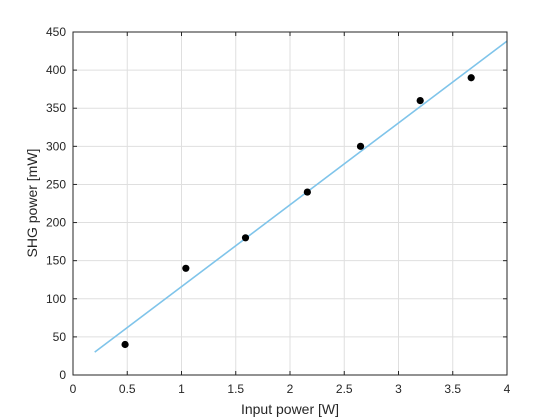 The height and width of the screenshot is (420, 560). I want to click on y-tick-label: 350, so click(56, 108).